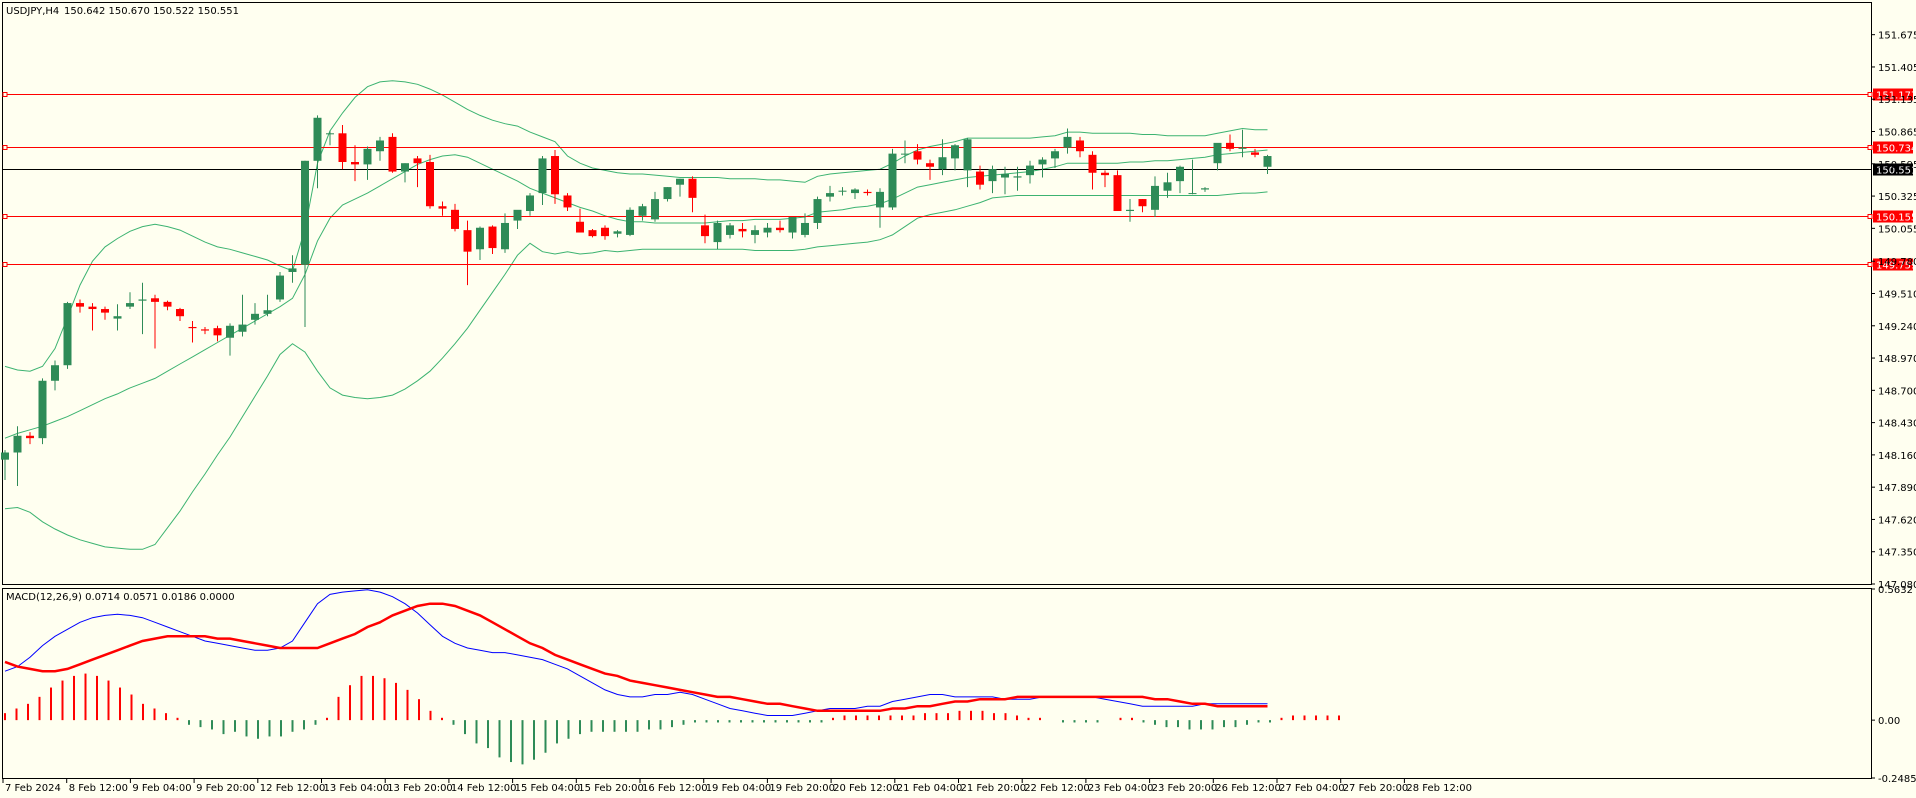  I want to click on price-tick-label: 147.350, so click(1897, 553).